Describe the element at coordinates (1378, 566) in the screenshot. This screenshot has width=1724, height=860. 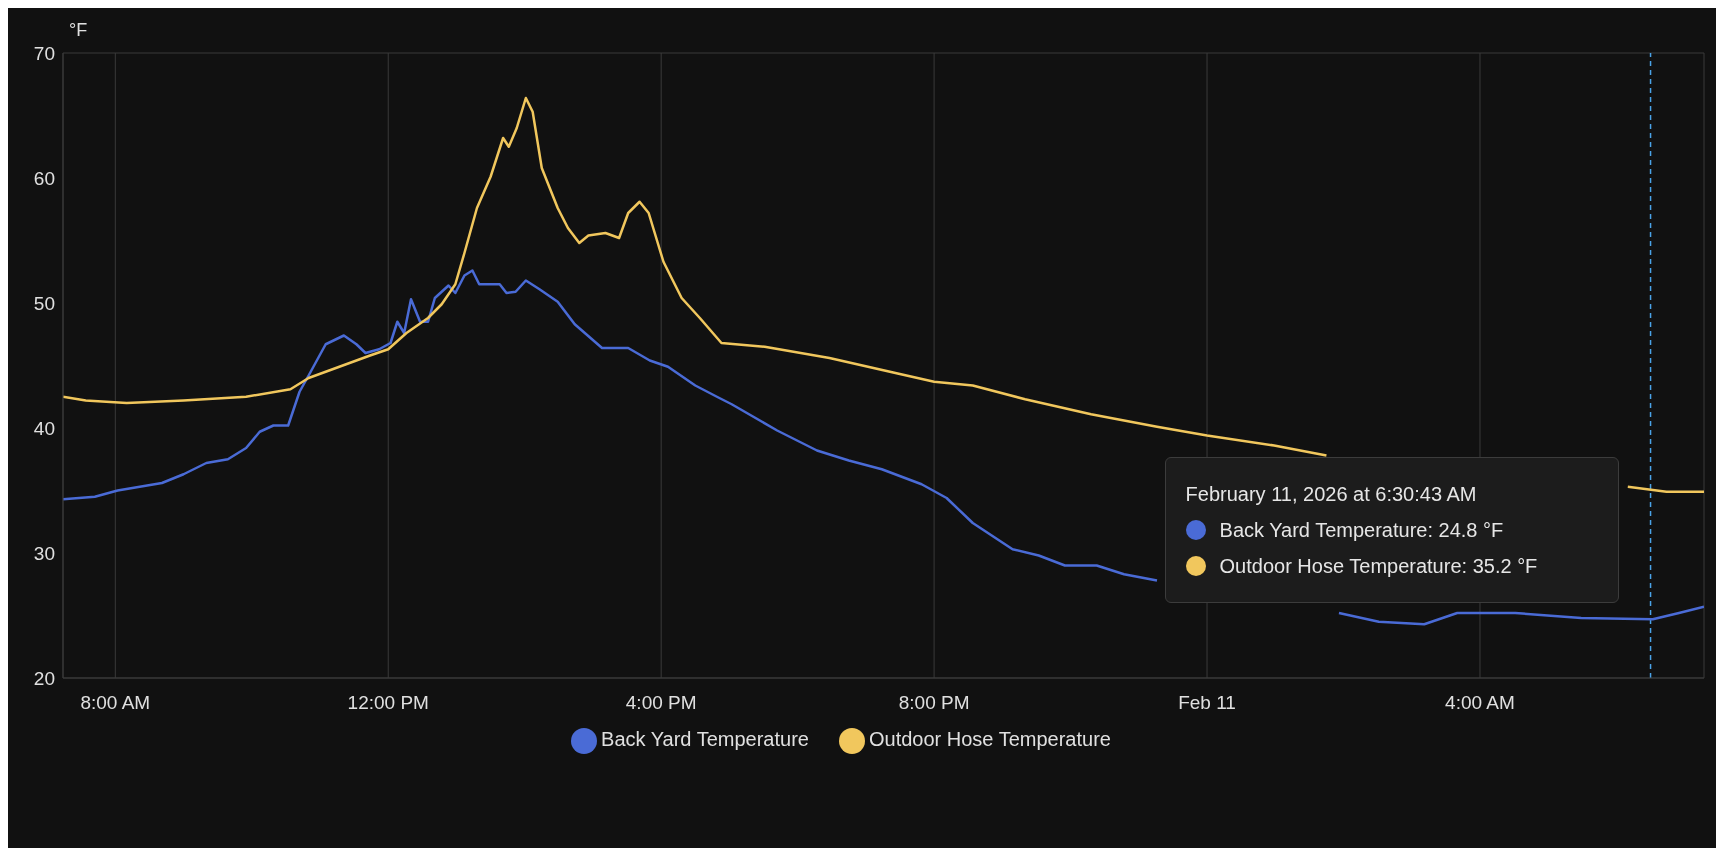
I see `annotation: Outdoor Hose Temperature: 35.2 °F` at that location.